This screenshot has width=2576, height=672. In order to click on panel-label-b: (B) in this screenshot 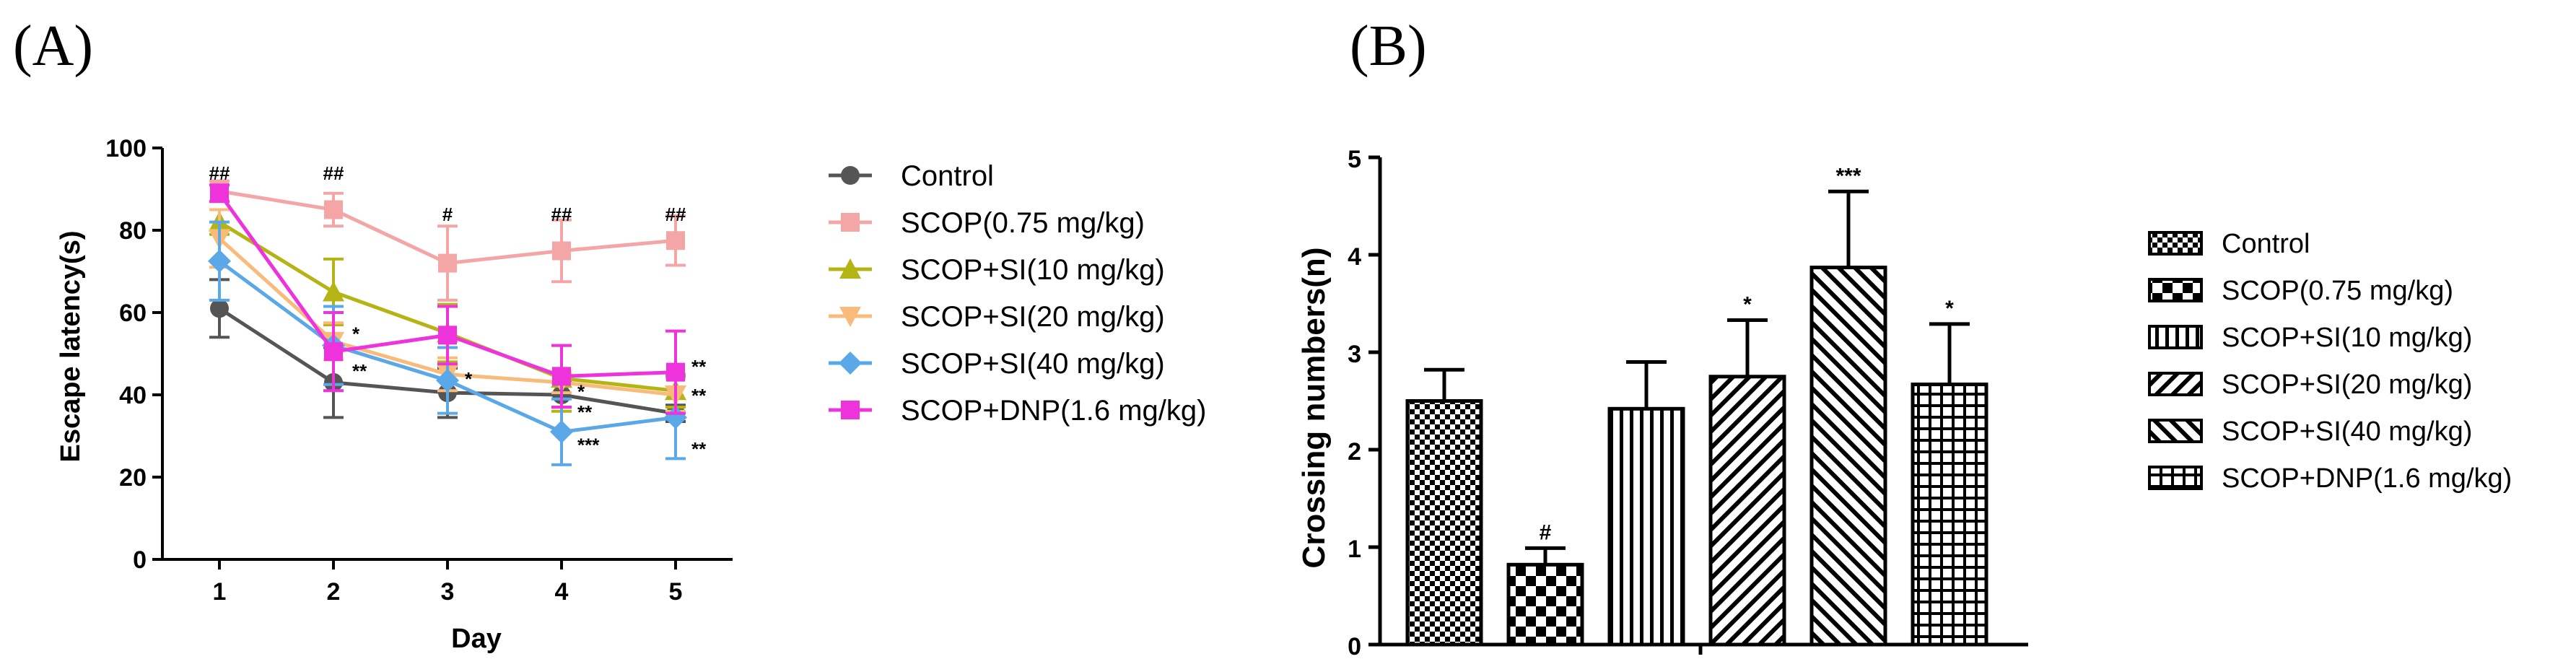, I will do `click(1388, 46)`.